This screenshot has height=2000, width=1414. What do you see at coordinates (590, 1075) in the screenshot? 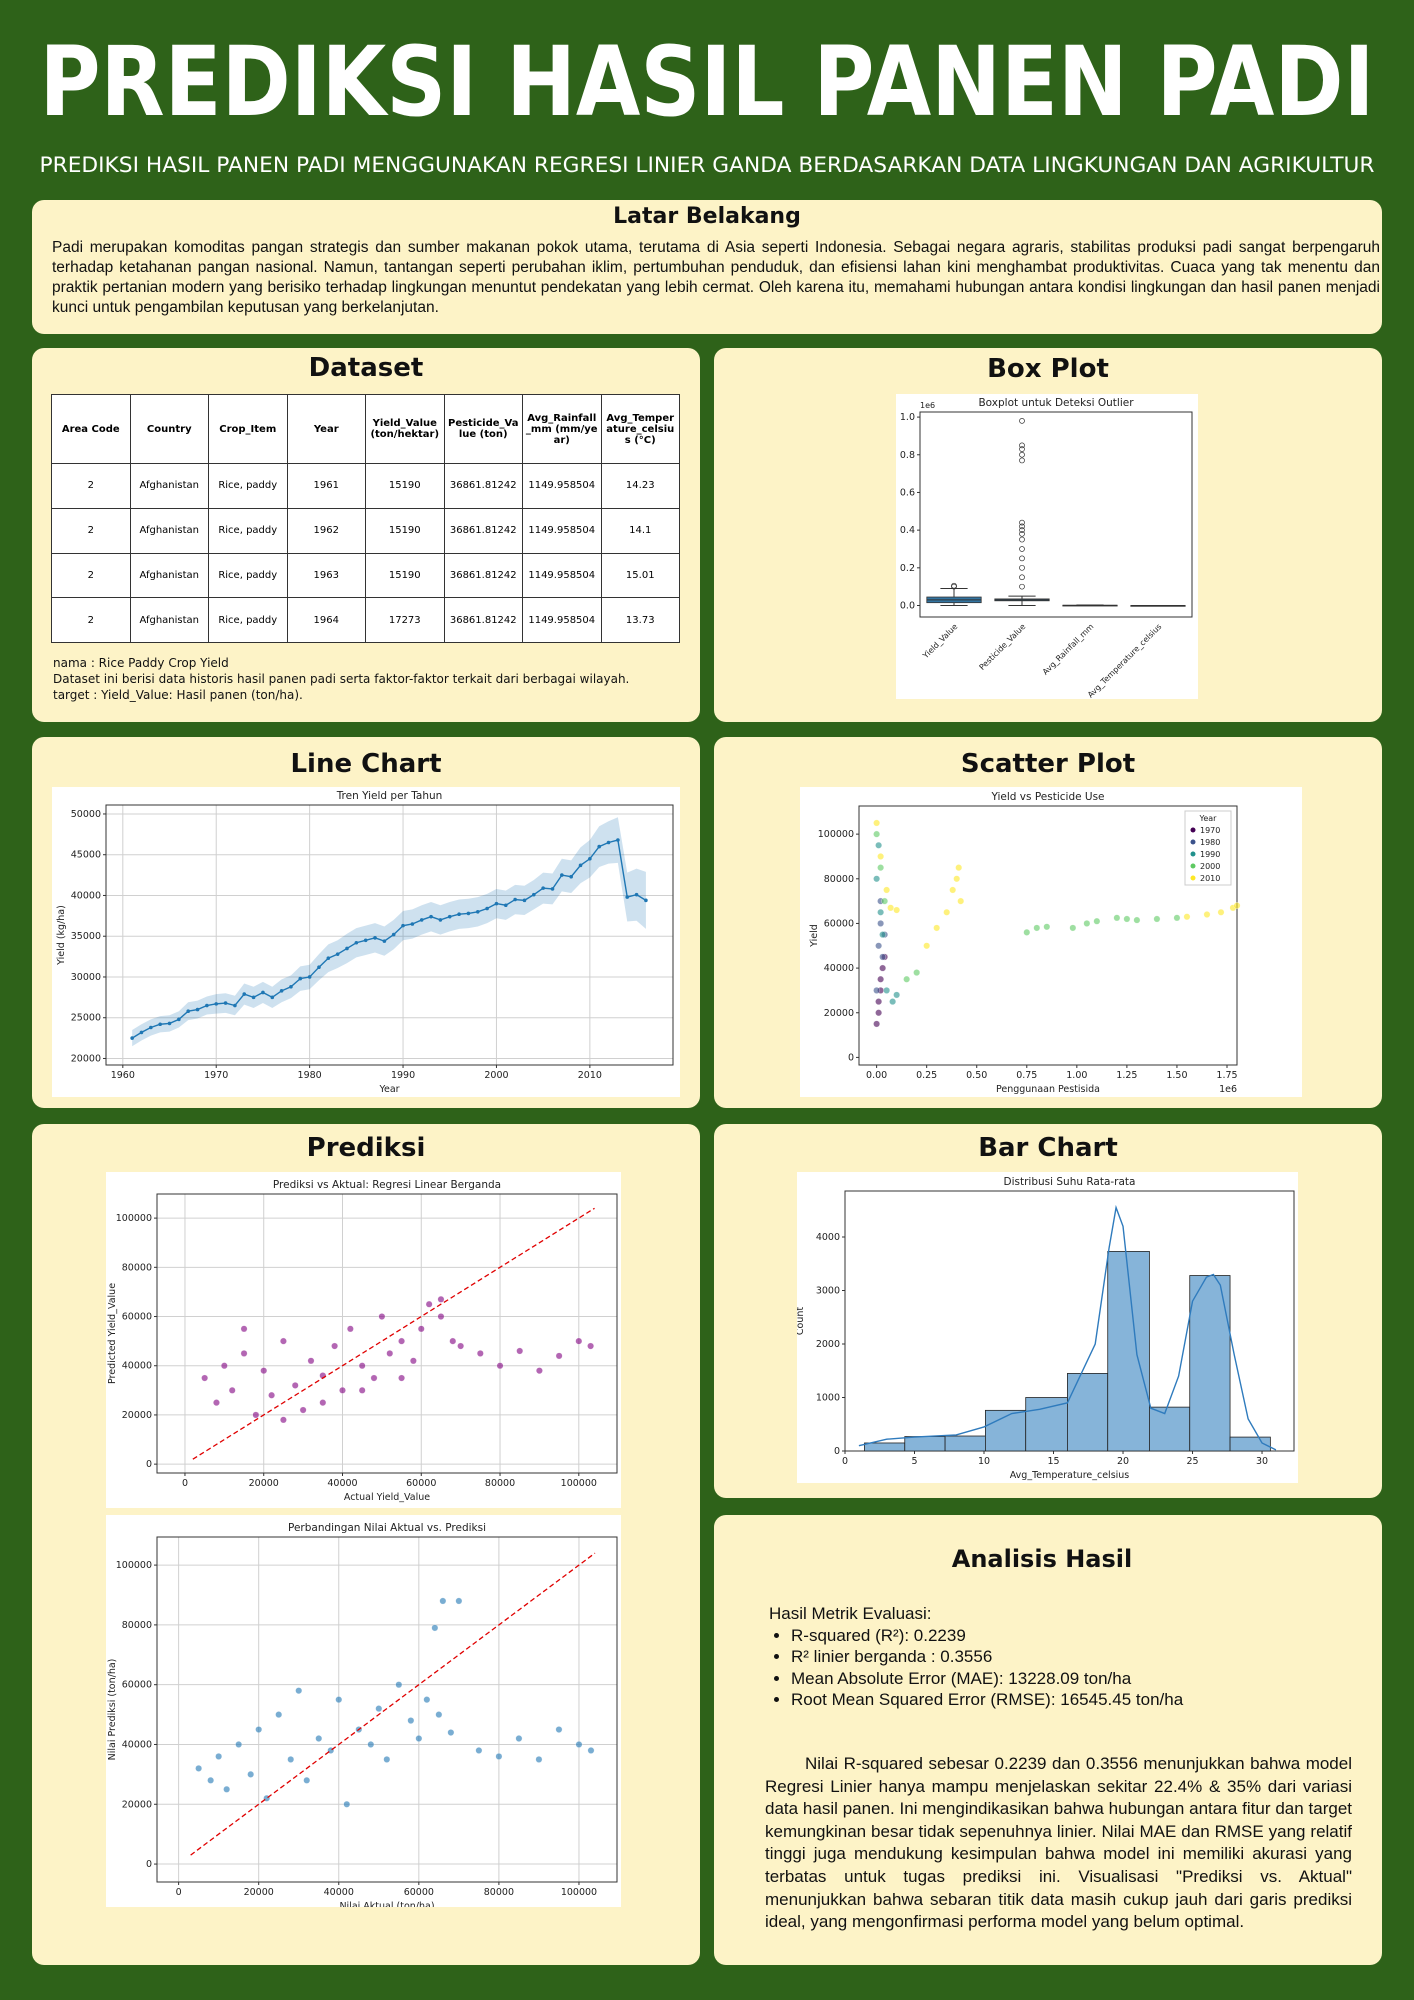
I see `x-tick-label: 2010` at bounding box center [590, 1075].